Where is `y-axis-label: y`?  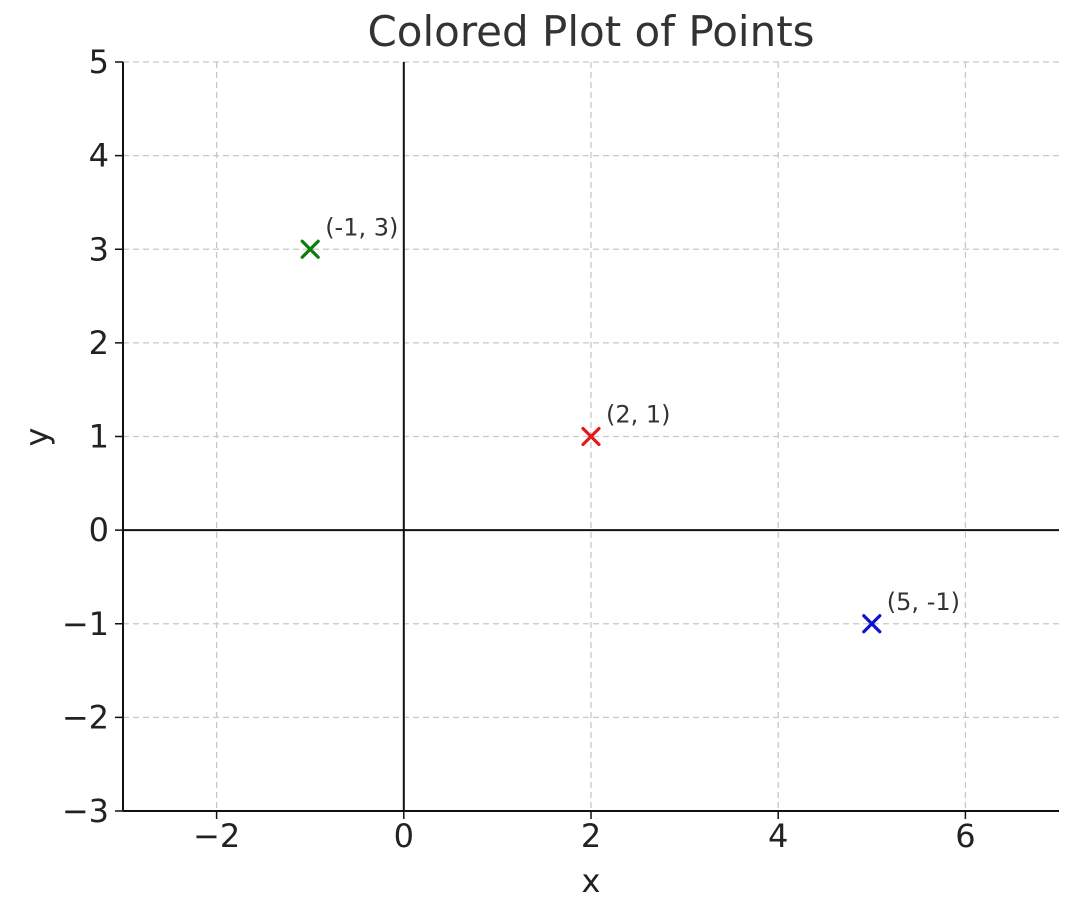
y-axis-label: y is located at coordinates (37, 437).